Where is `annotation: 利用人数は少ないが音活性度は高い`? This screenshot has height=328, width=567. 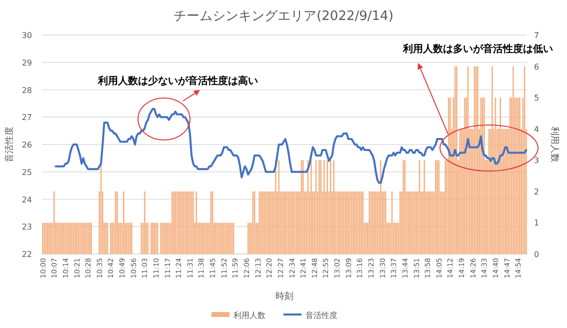
annotation: 利用人数は少ないが音活性度は高い is located at coordinates (177, 81).